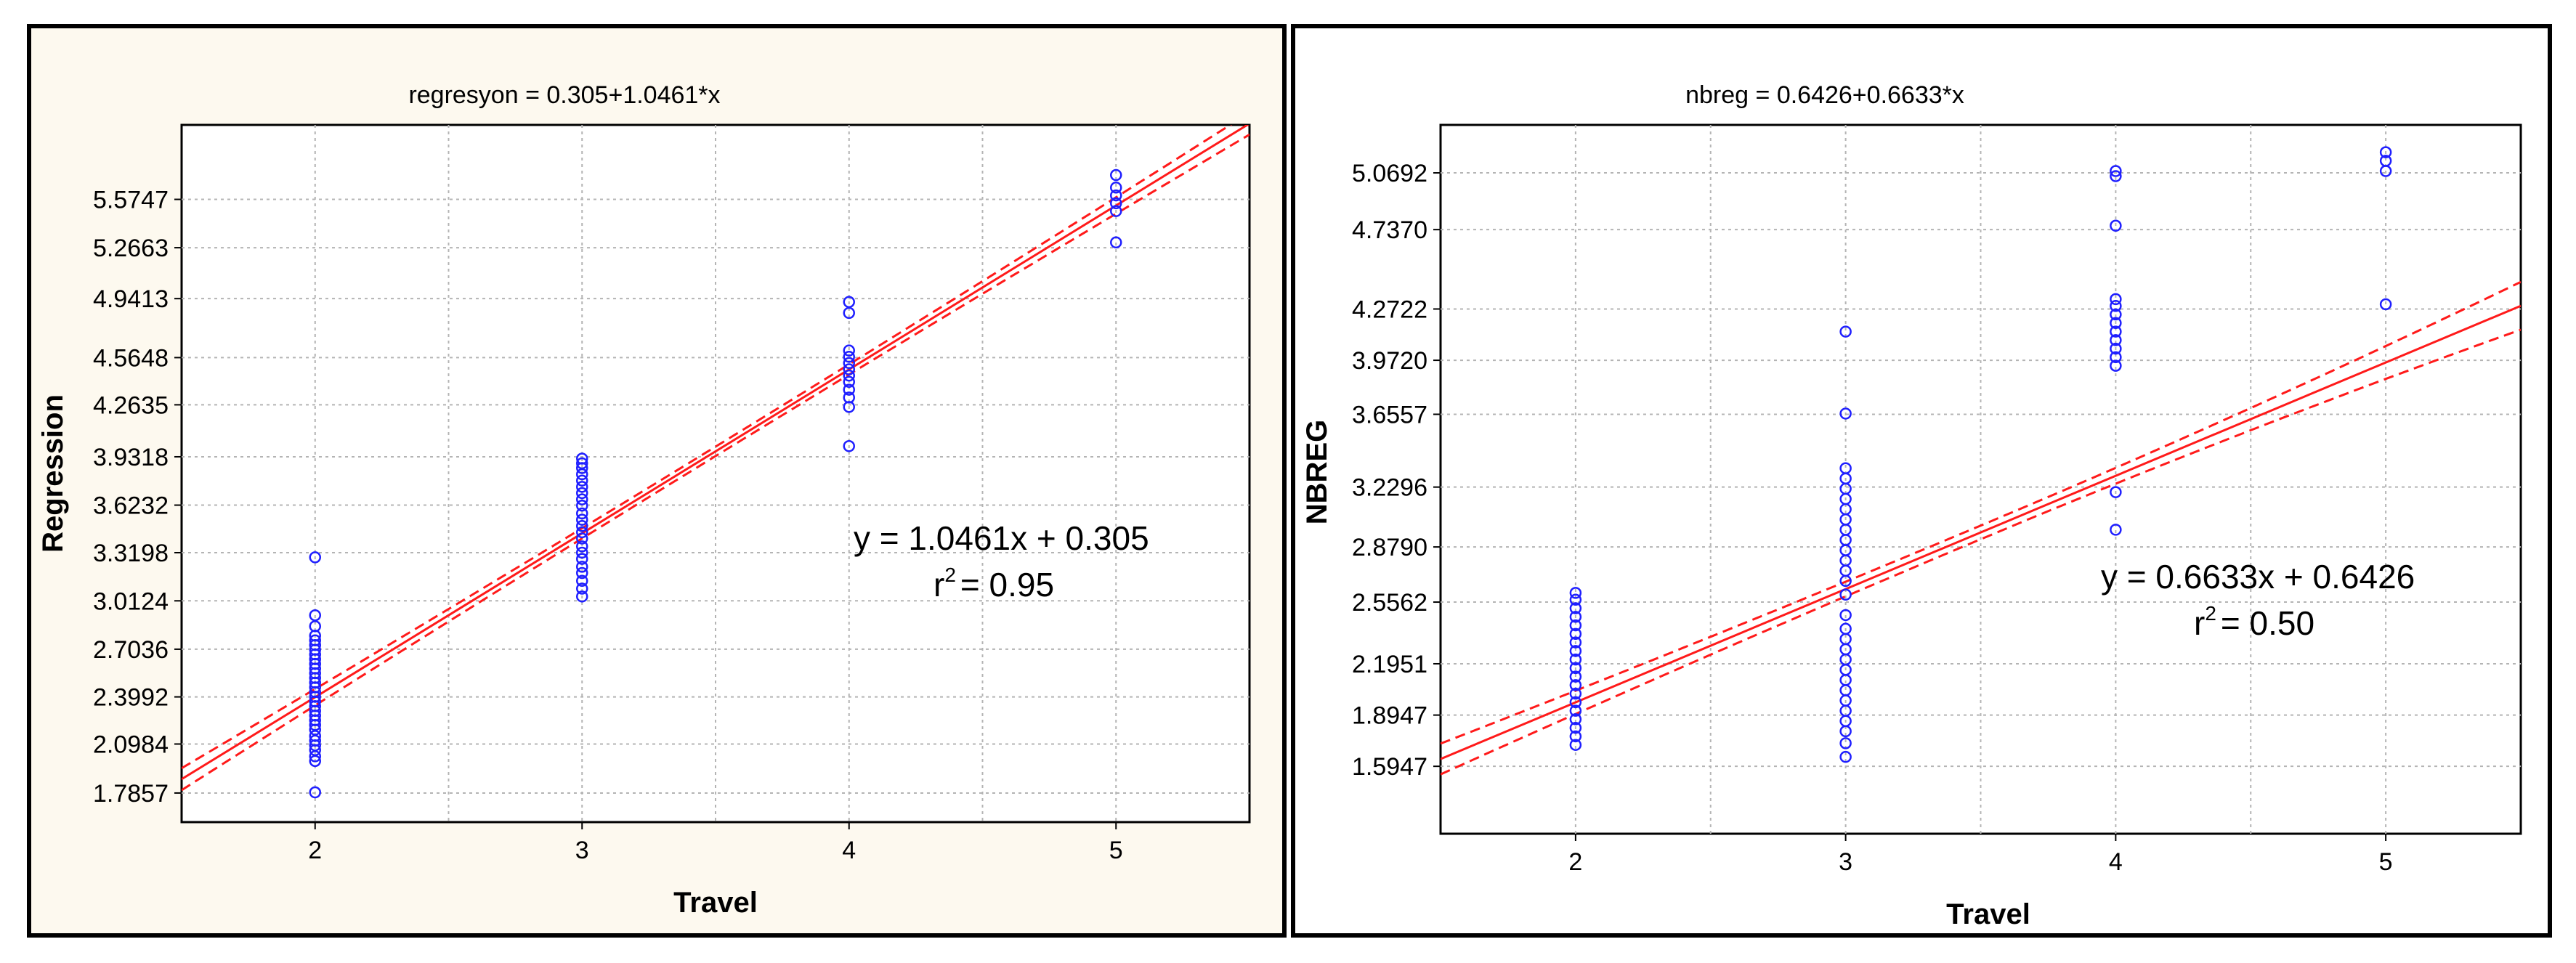 The height and width of the screenshot is (963, 2576). Describe the element at coordinates (131, 698) in the screenshot. I see `y-tick-label: 2.3992` at that location.